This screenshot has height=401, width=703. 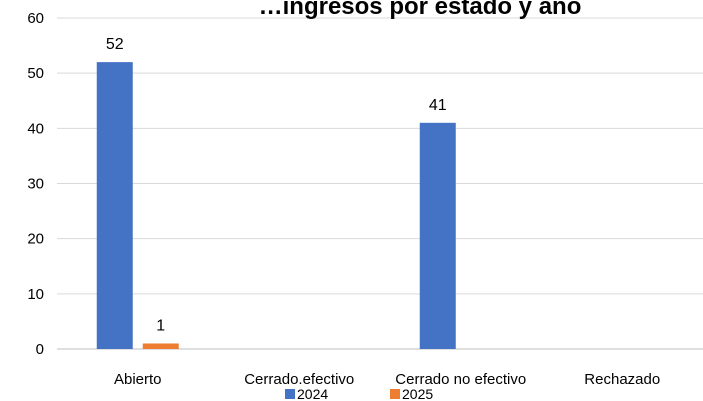 I want to click on y-tick-label: 30, so click(x=35, y=184).